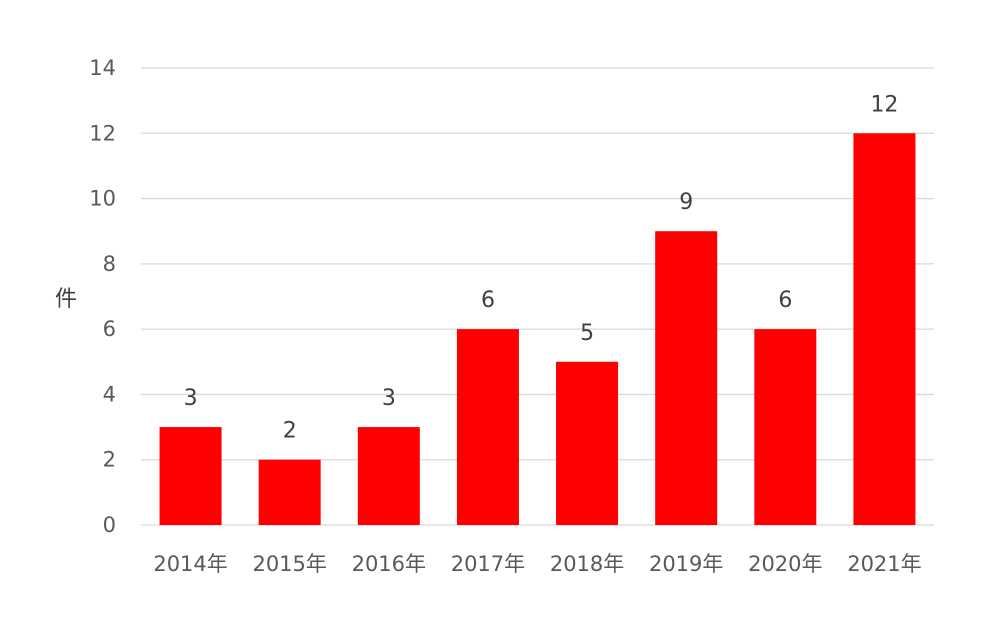 This screenshot has height=633, width=1000. What do you see at coordinates (109, 329) in the screenshot?
I see `y-tick-label: 6` at bounding box center [109, 329].